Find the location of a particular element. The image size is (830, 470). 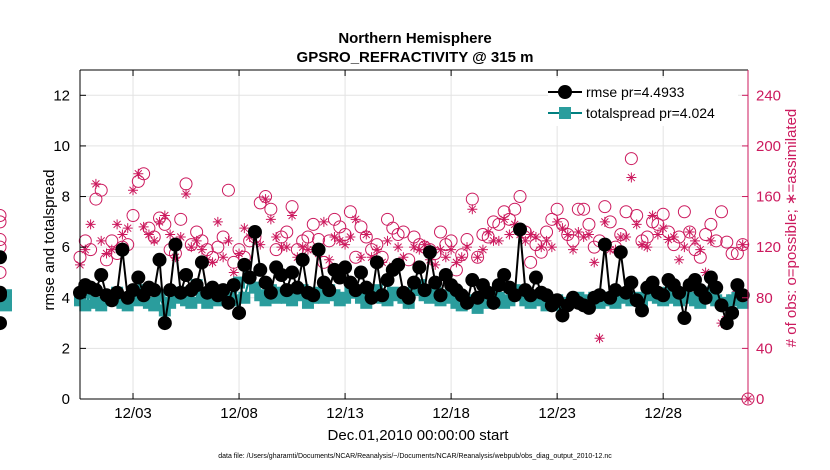

y-tick-label-left: 8 is located at coordinates (66, 197).